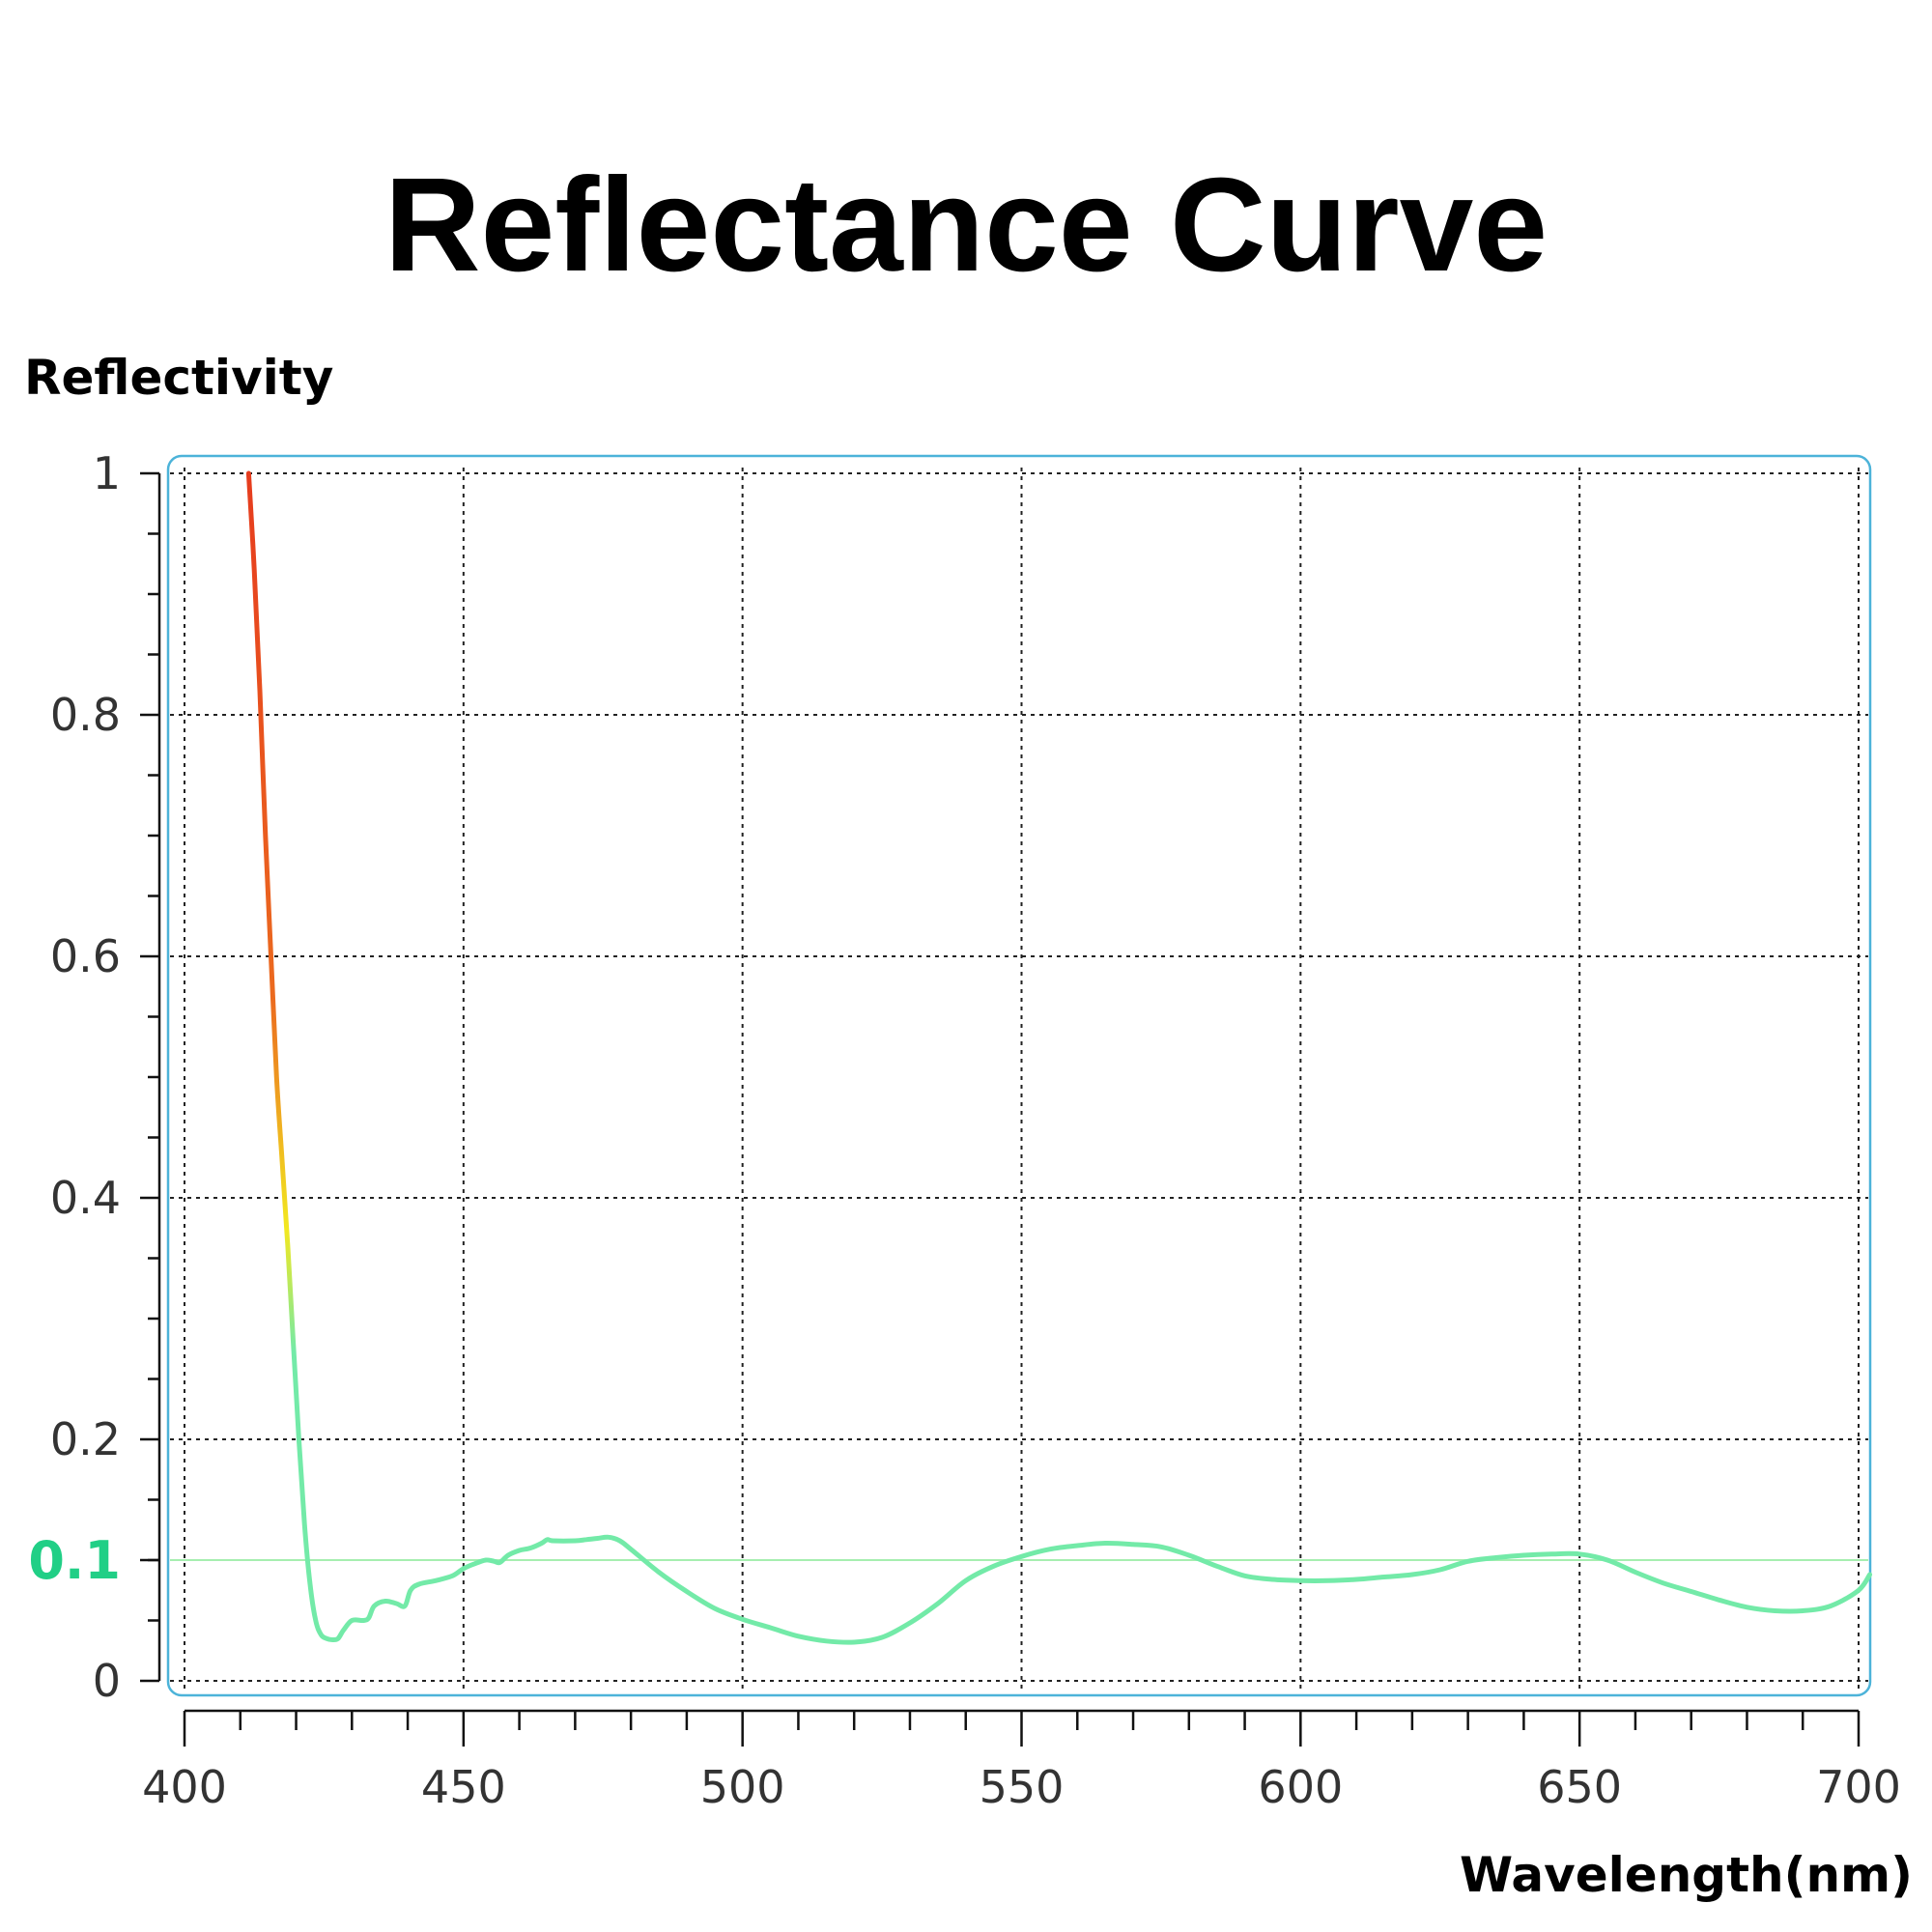  I want to click on x-tick-label-400: 400, so click(184, 1787).